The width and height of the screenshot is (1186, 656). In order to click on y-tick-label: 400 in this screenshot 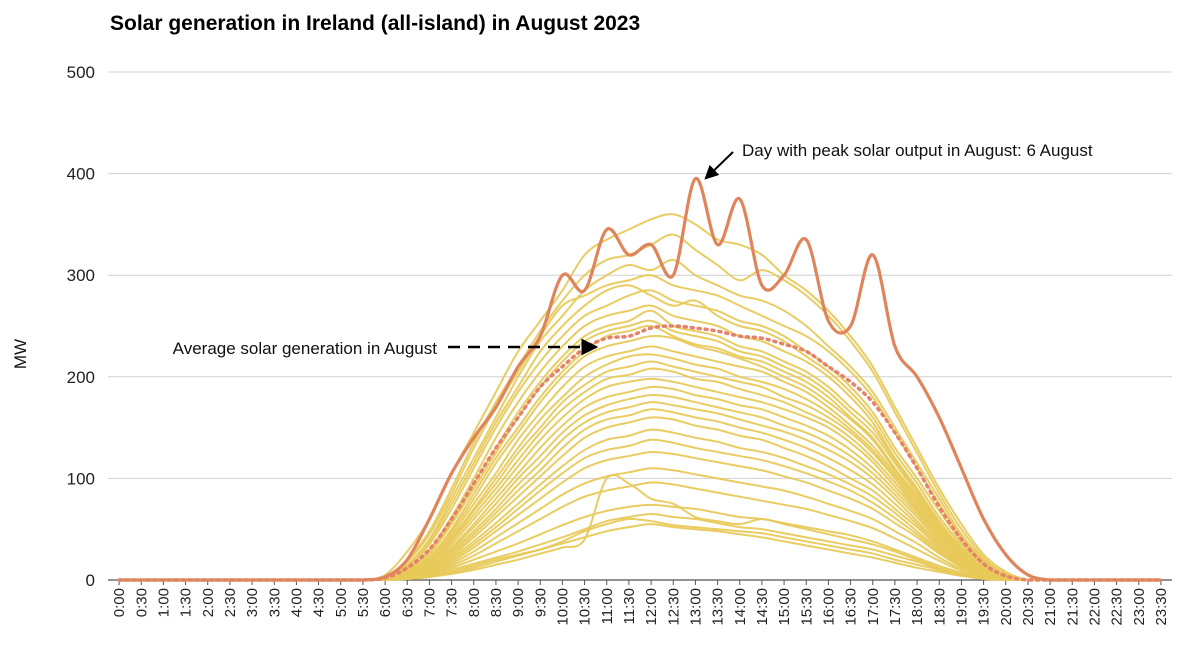, I will do `click(81, 174)`.